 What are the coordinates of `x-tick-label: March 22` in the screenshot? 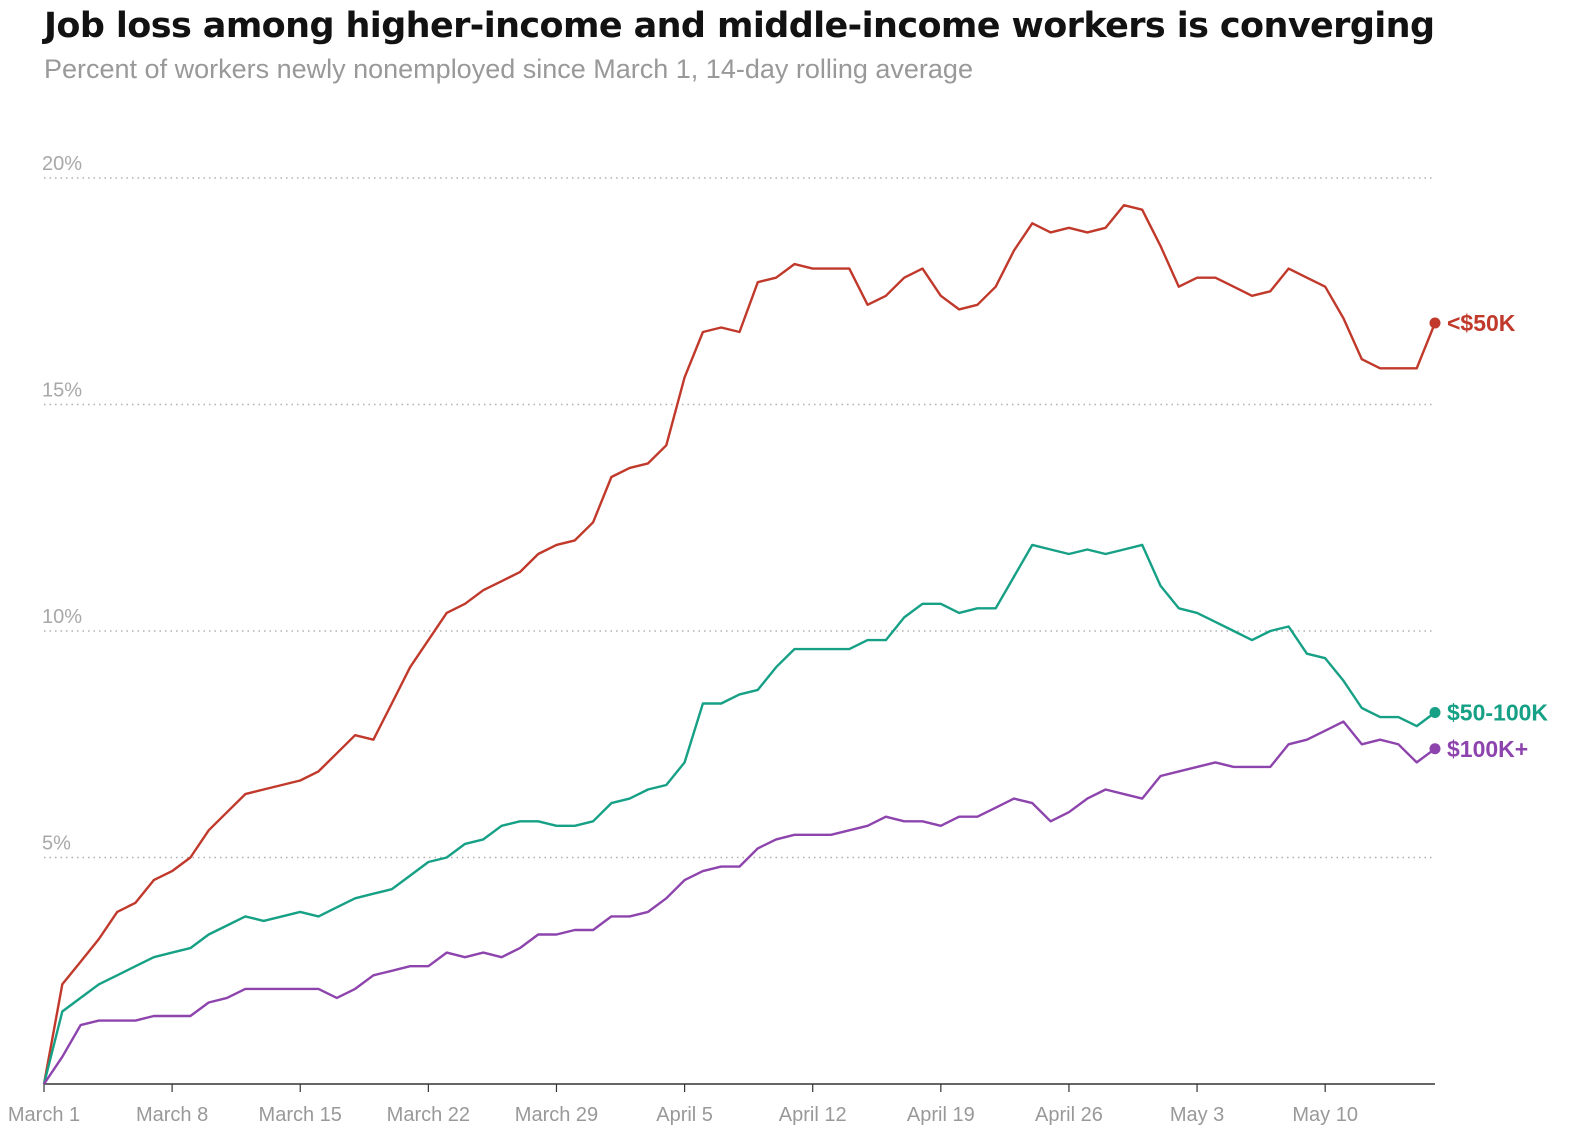 It's located at (428, 1115).